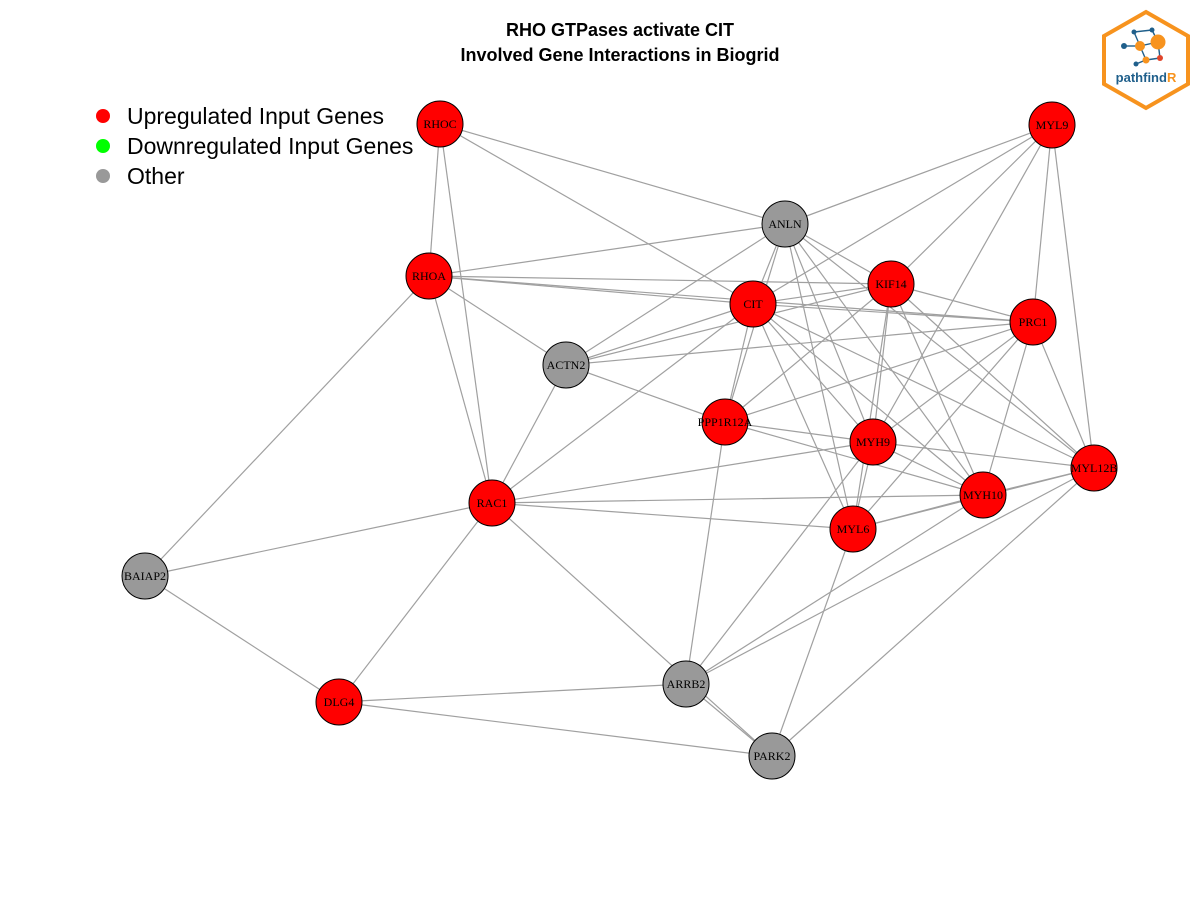  I want to click on edge-prc1-actn2, so click(799, 343).